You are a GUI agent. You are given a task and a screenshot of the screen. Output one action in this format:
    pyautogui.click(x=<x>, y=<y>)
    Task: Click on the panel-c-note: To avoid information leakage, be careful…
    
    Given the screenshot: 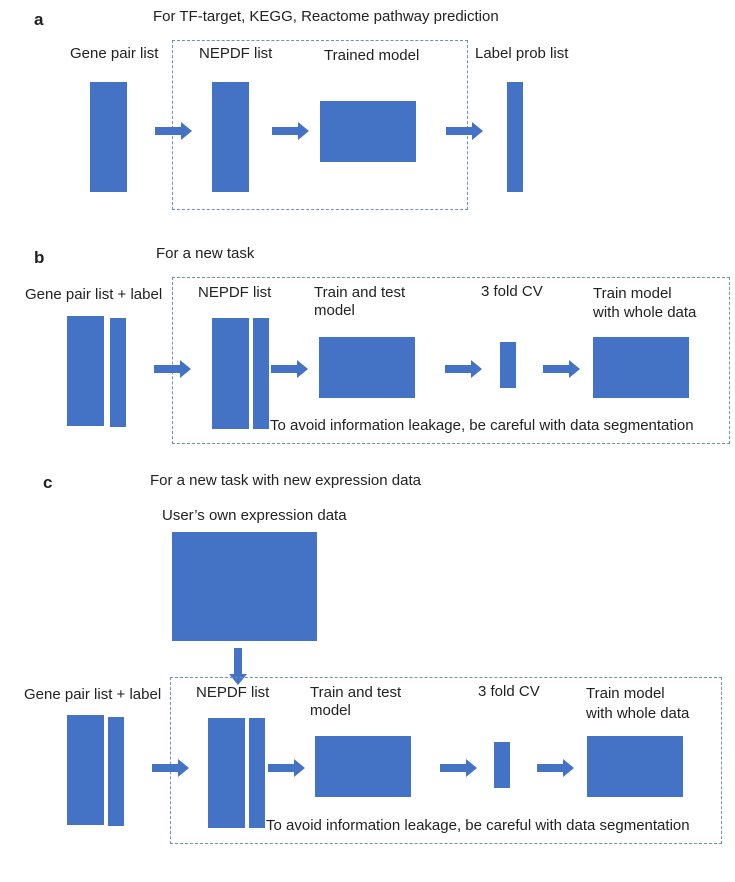 What is the action you would take?
    pyautogui.click(x=478, y=825)
    